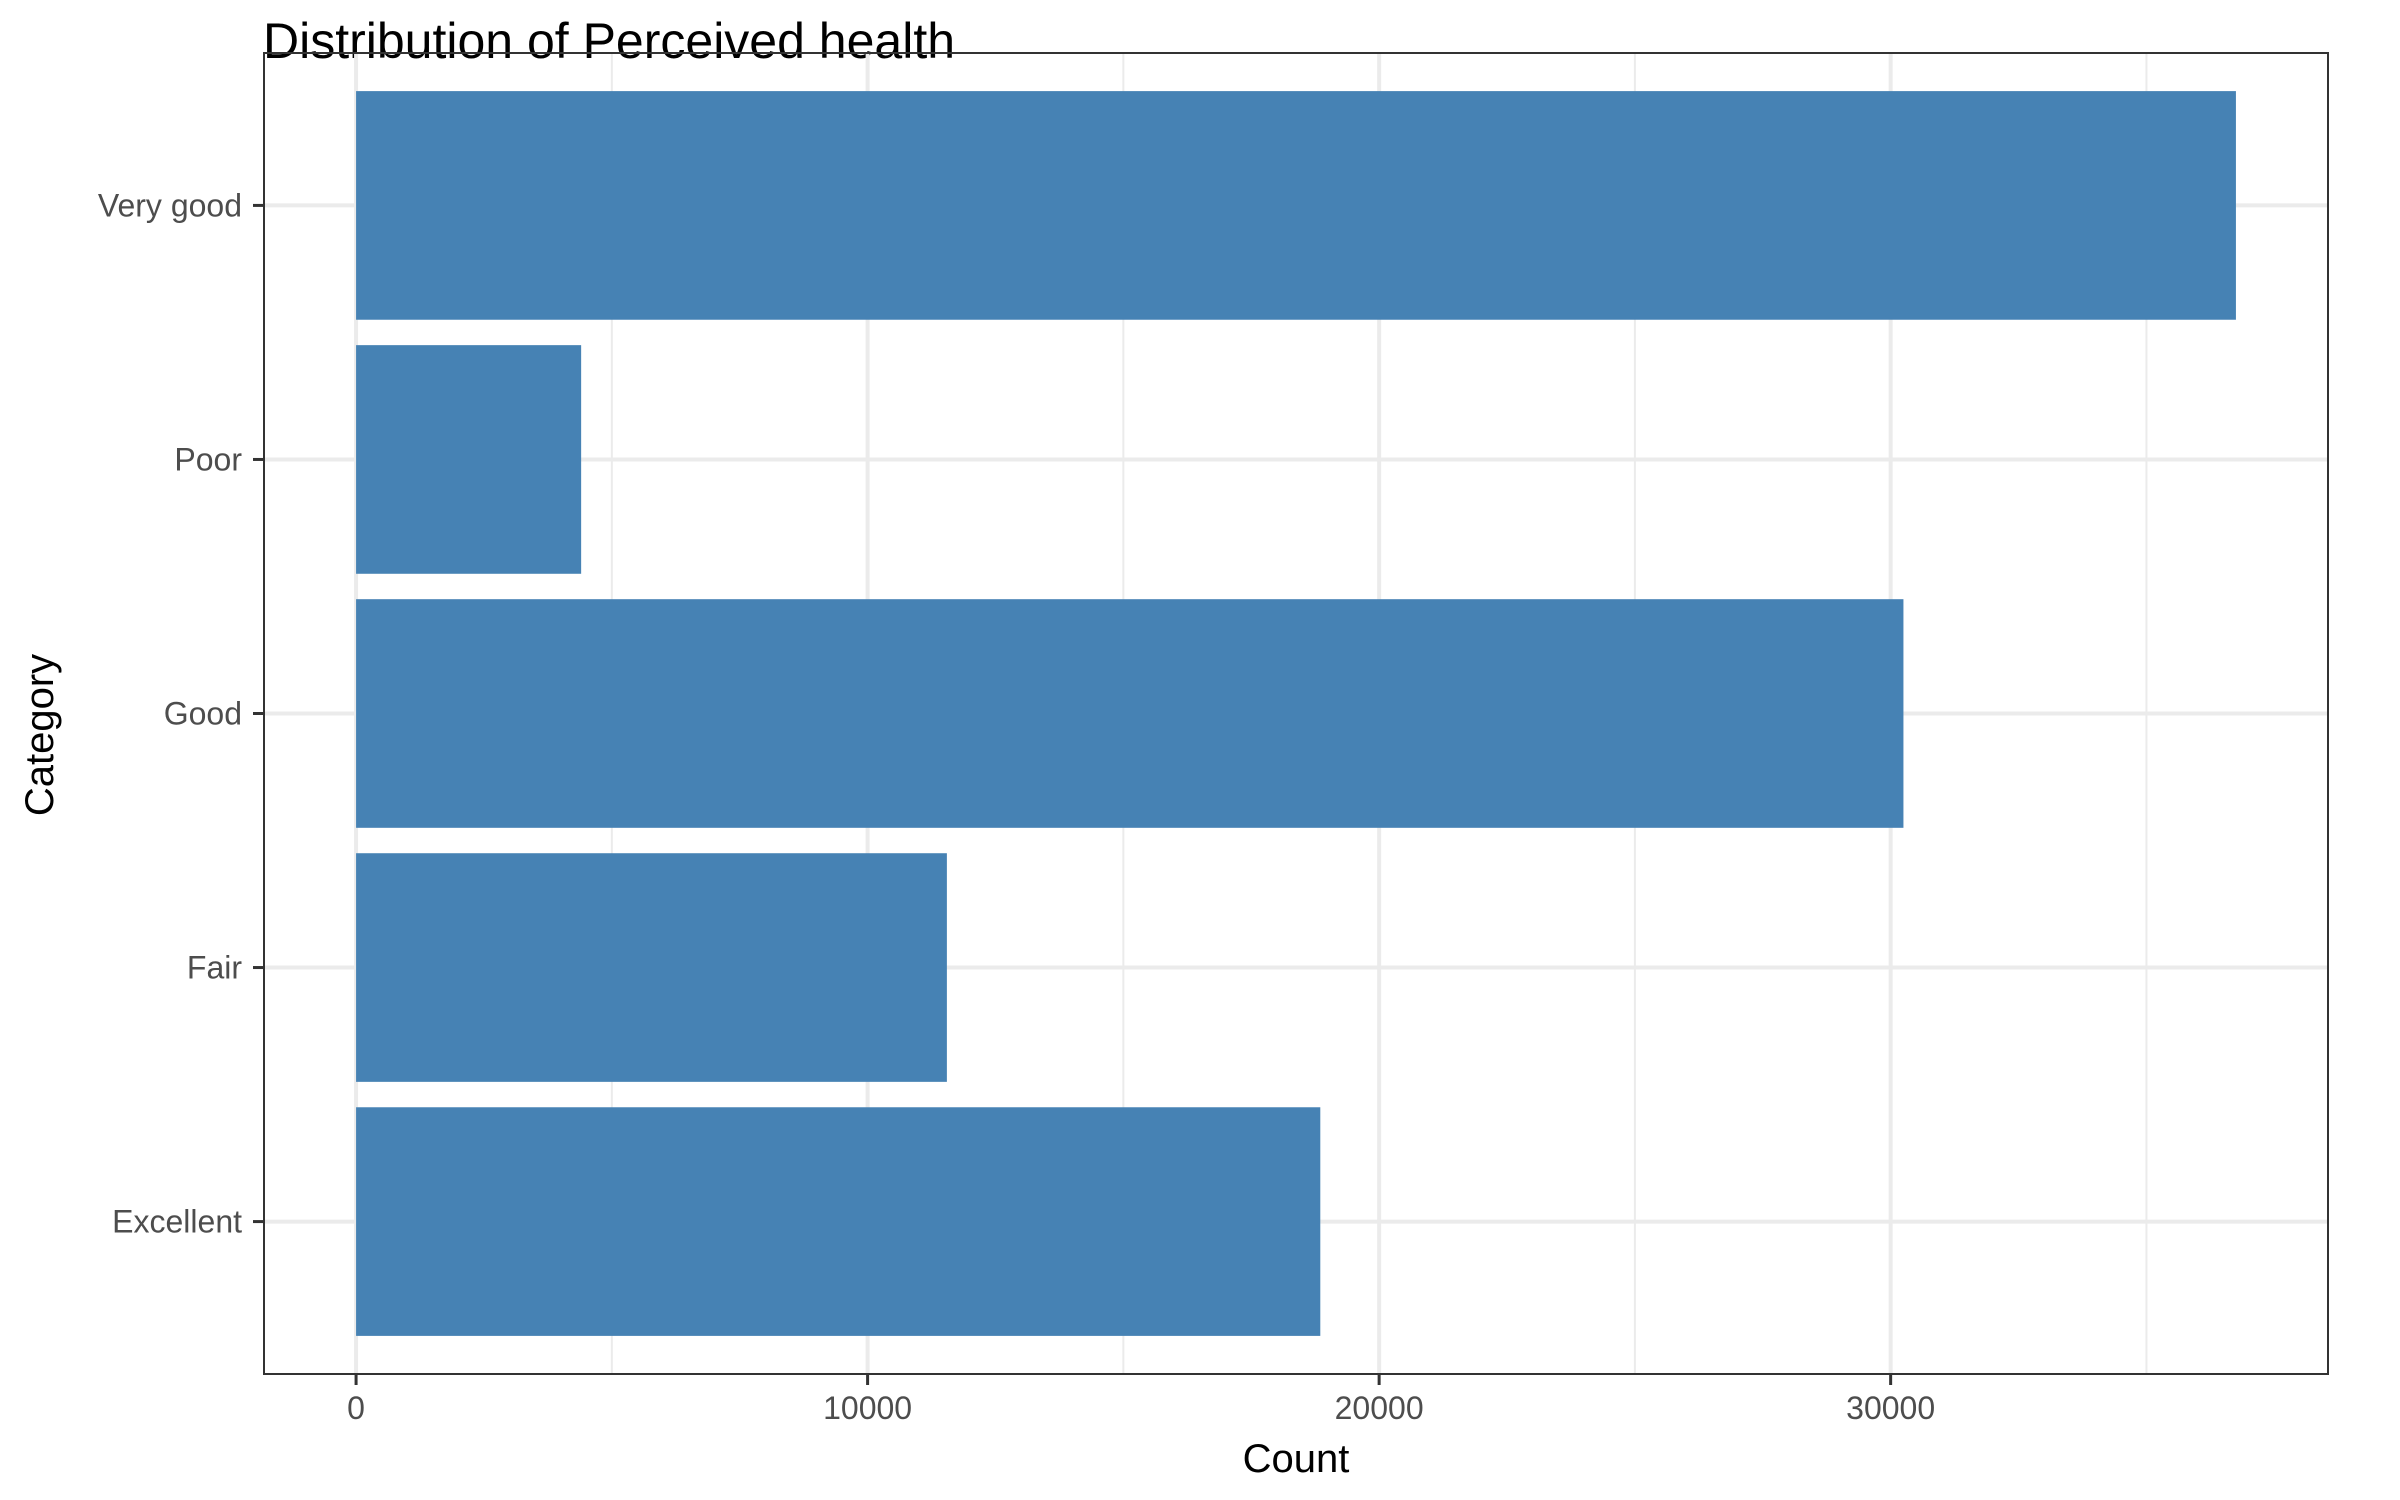 The image size is (2400, 1500). What do you see at coordinates (651, 967) in the screenshot?
I see `bar-fair` at bounding box center [651, 967].